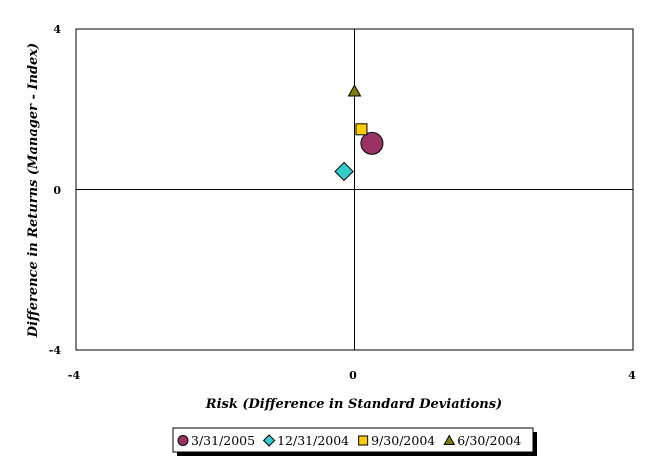 The height and width of the screenshot is (463, 658). Describe the element at coordinates (344, 171) in the screenshot. I see `data-point-12-31-2004` at that location.